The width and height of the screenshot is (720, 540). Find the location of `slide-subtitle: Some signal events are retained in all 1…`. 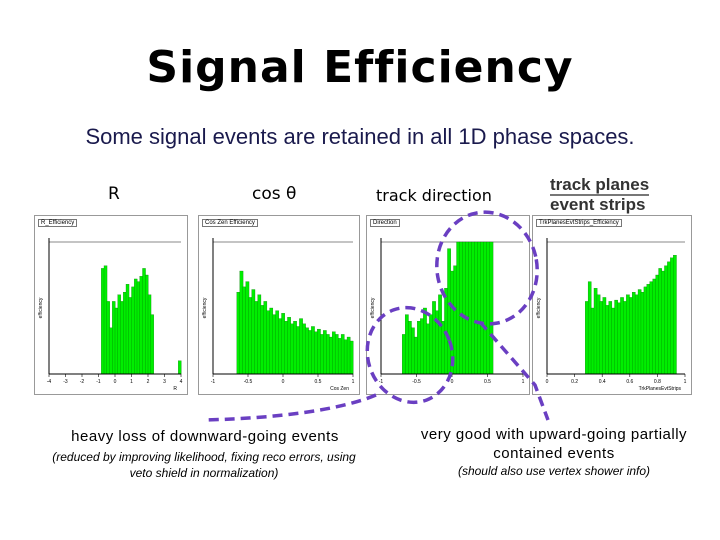

slide-subtitle: Some signal events are retained in all 1… is located at coordinates (360, 136).